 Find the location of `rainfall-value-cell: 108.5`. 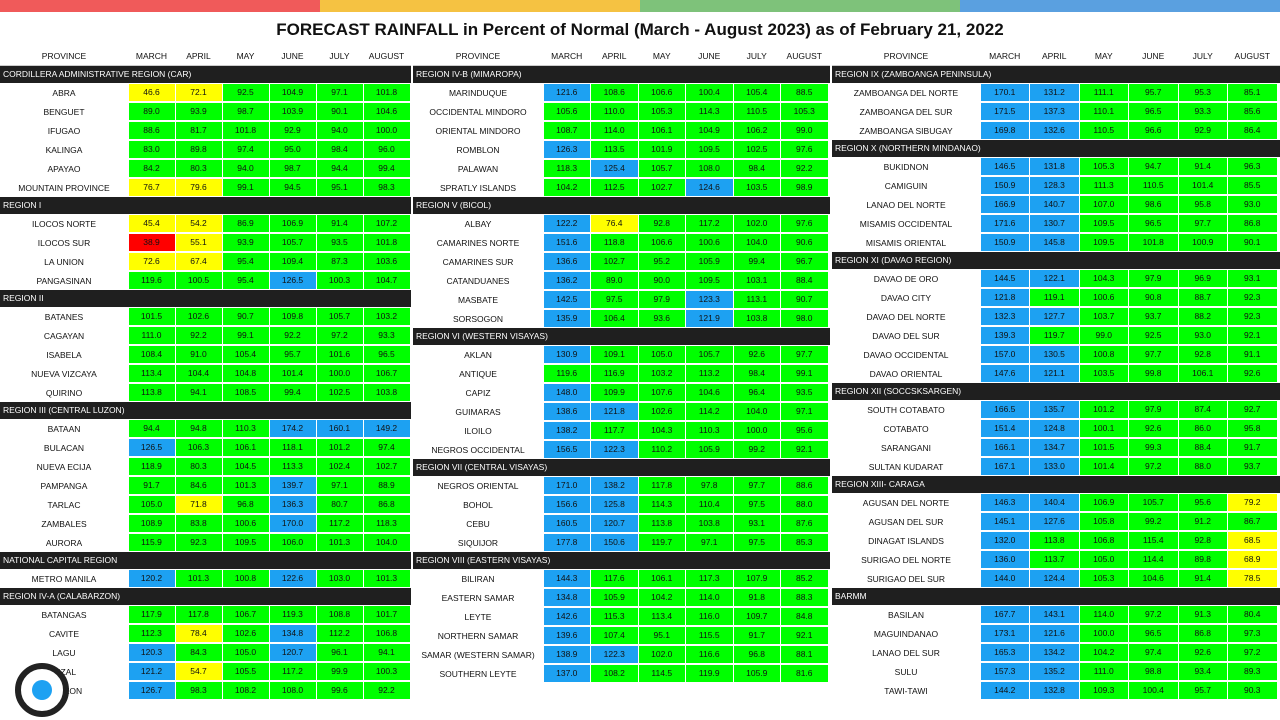

rainfall-value-cell: 108.5 is located at coordinates (245, 392).